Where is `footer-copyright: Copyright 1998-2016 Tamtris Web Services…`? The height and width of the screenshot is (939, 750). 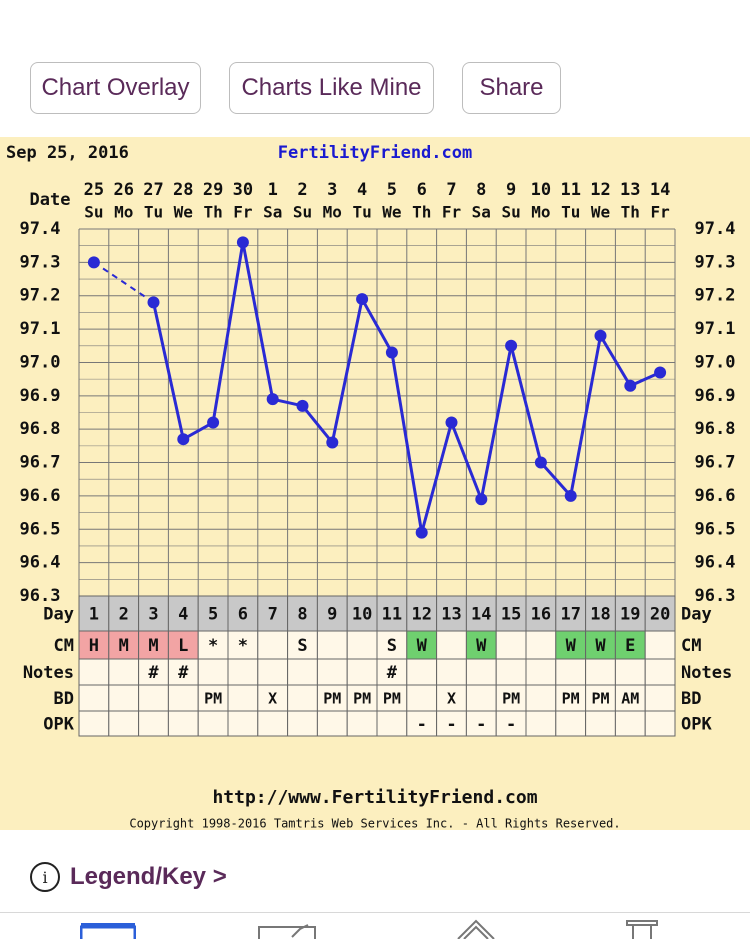 footer-copyright: Copyright 1998-2016 Tamtris Web Services… is located at coordinates (374, 824).